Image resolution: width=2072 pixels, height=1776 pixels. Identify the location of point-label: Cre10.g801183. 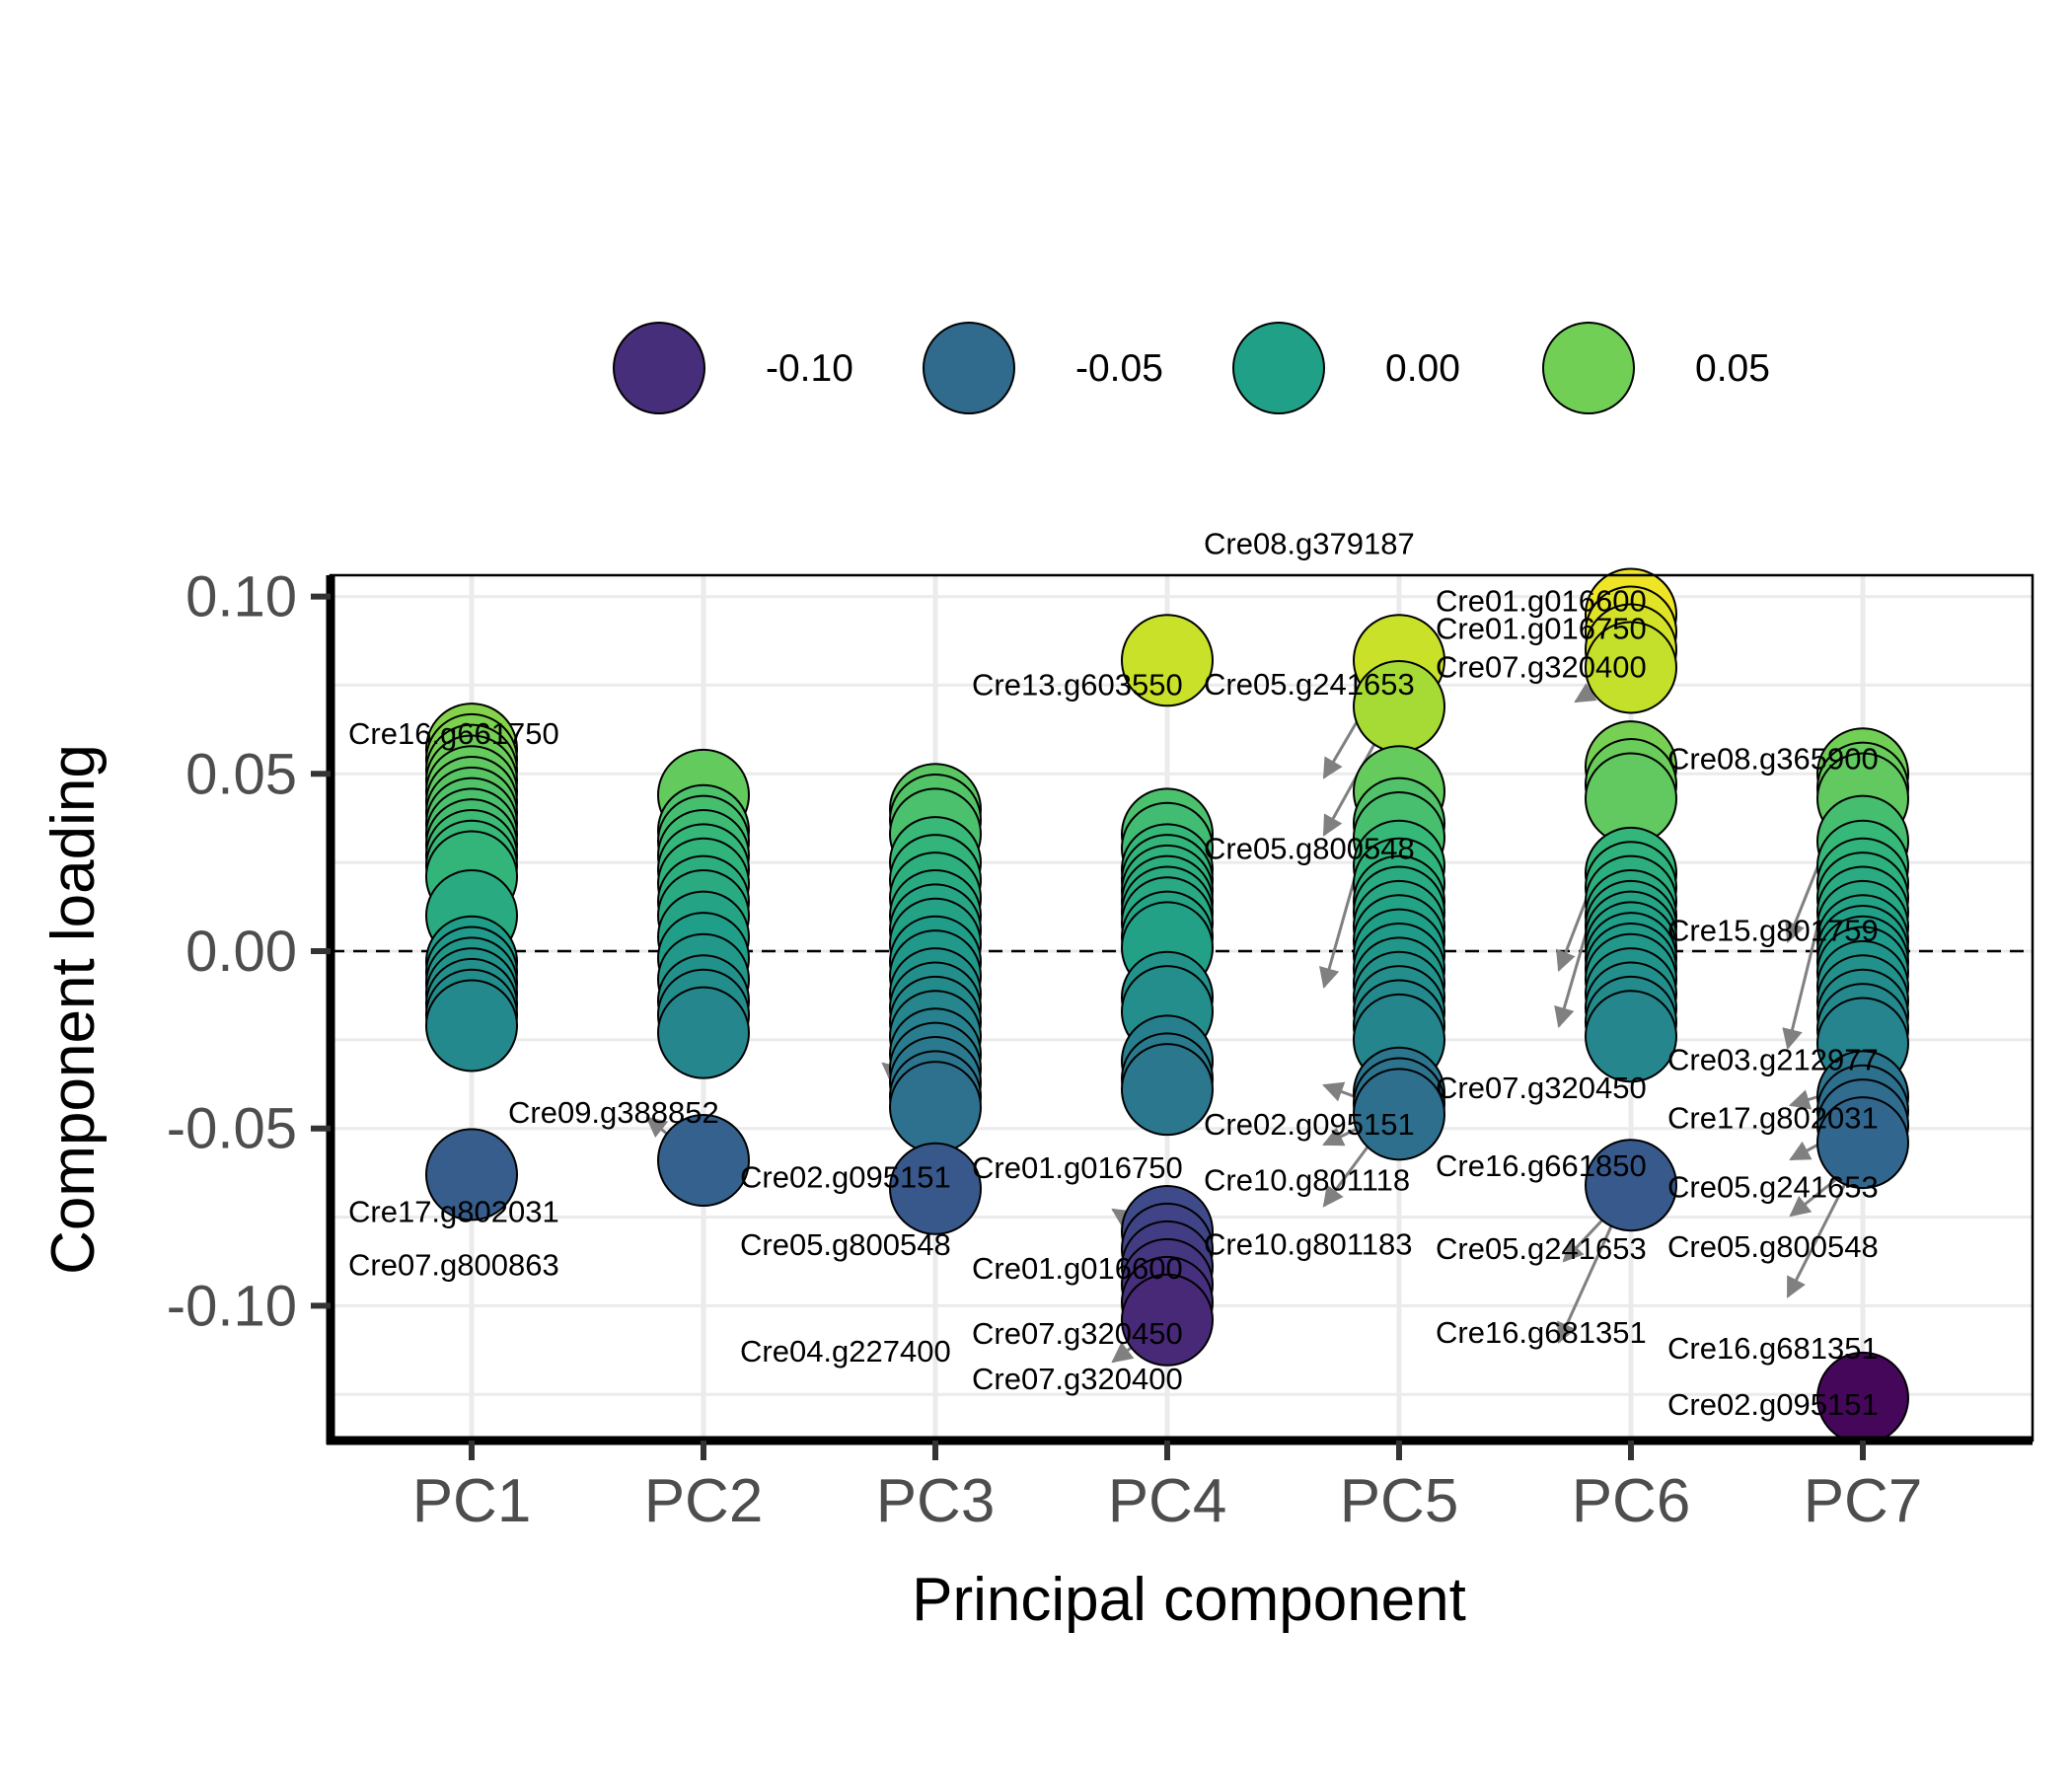
(1308, 1244).